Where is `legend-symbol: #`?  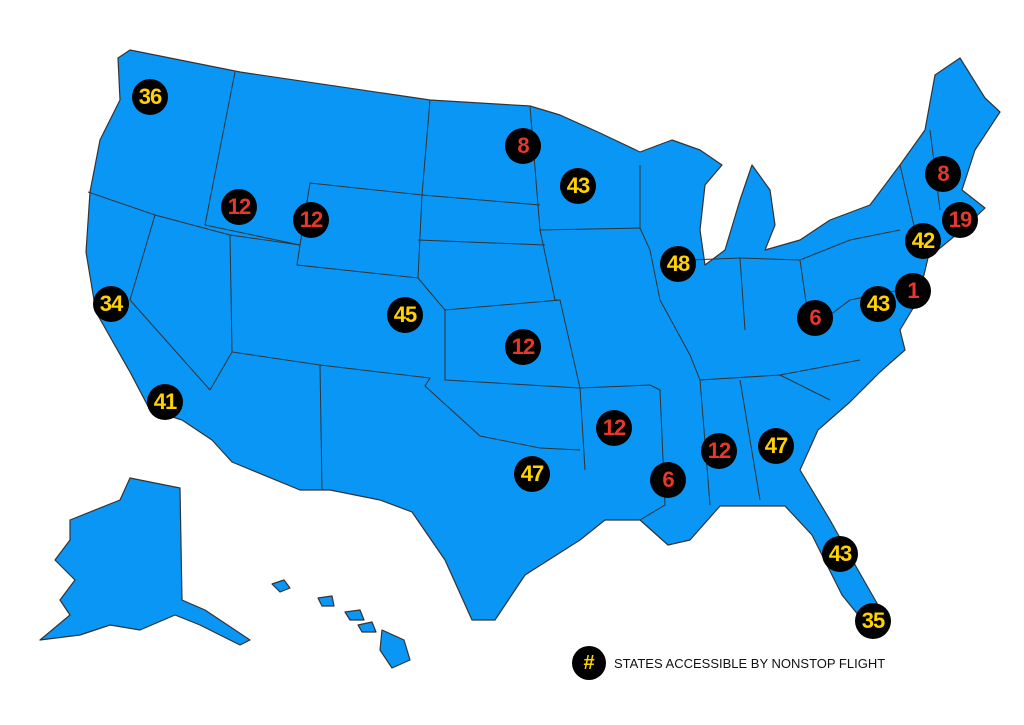
legend-symbol: # is located at coordinates (589, 663).